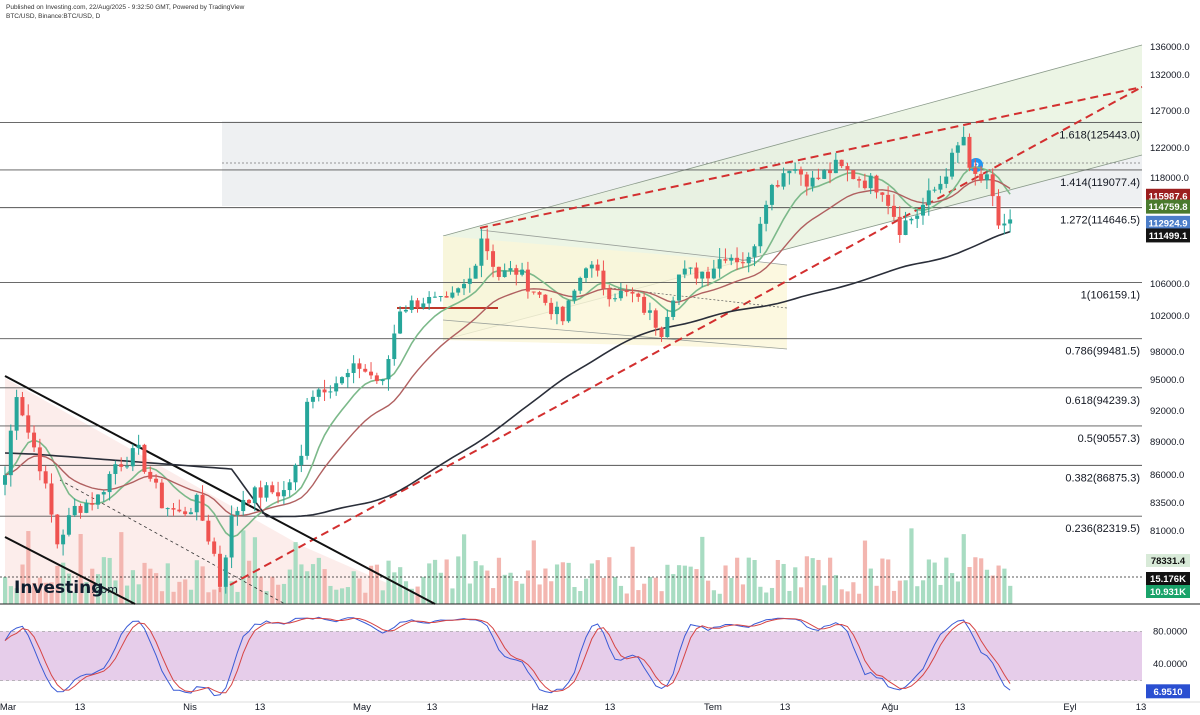  I want to click on price-tick: 81000.0, so click(1167, 531).